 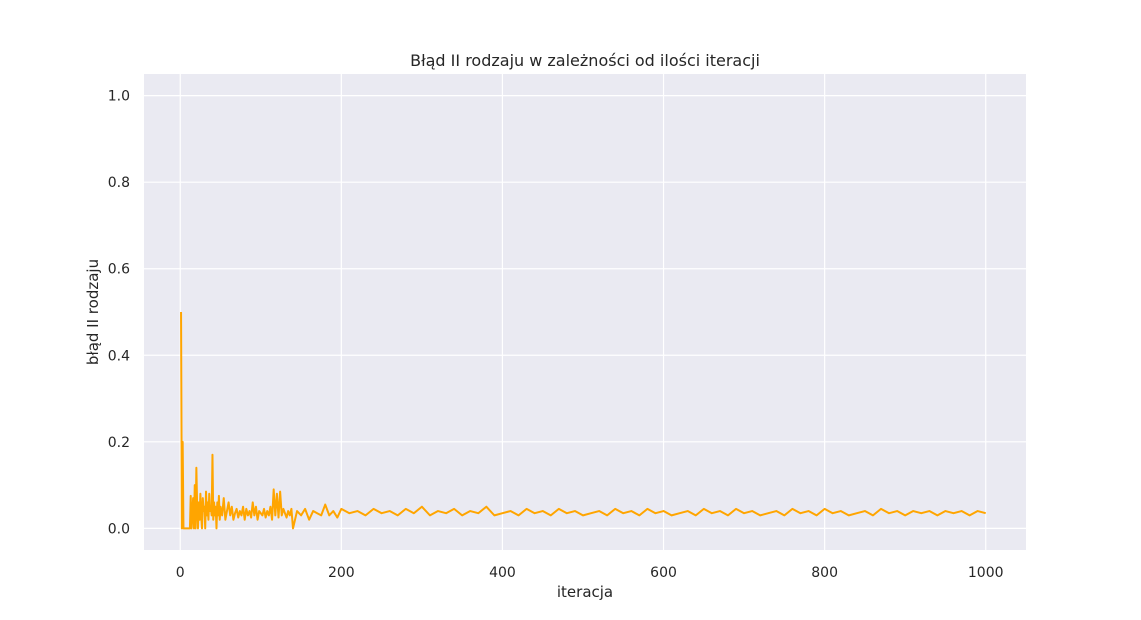 What do you see at coordinates (119, 529) in the screenshot?
I see `y-tick-label: 0.0` at bounding box center [119, 529].